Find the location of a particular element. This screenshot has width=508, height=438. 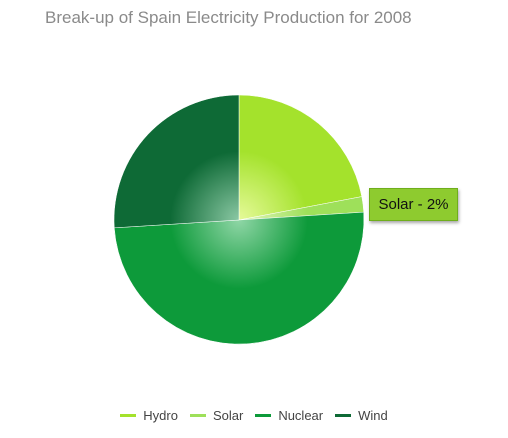

legend-label: Wind is located at coordinates (373, 415).